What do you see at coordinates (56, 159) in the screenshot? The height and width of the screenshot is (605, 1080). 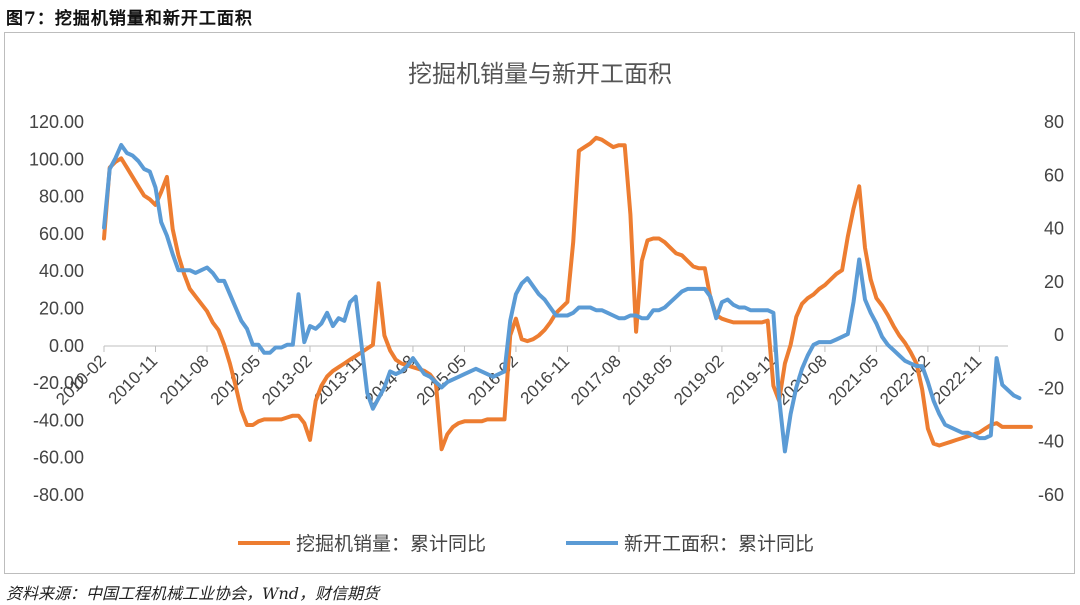 I see `y-left-tick-label: 100.00` at bounding box center [56, 159].